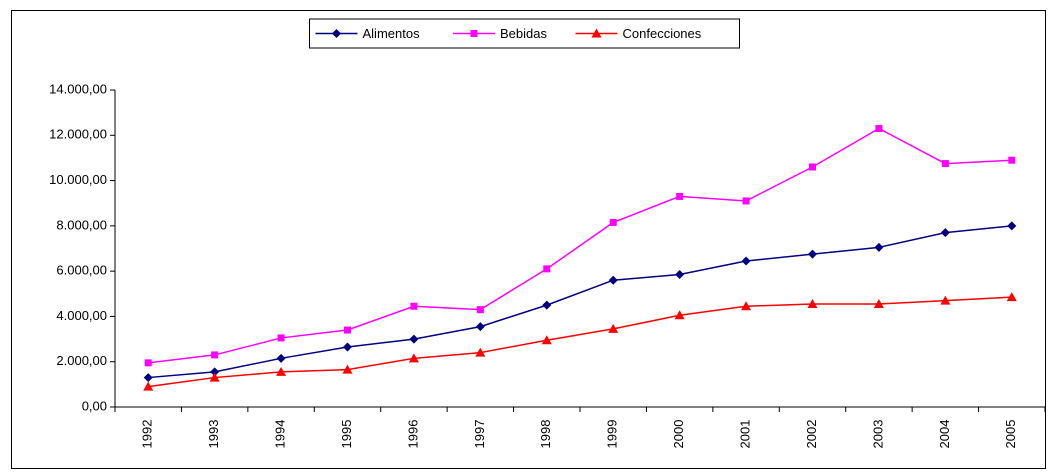  What do you see at coordinates (78, 179) in the screenshot?
I see `y-tick-label: 10.000,00` at bounding box center [78, 179].